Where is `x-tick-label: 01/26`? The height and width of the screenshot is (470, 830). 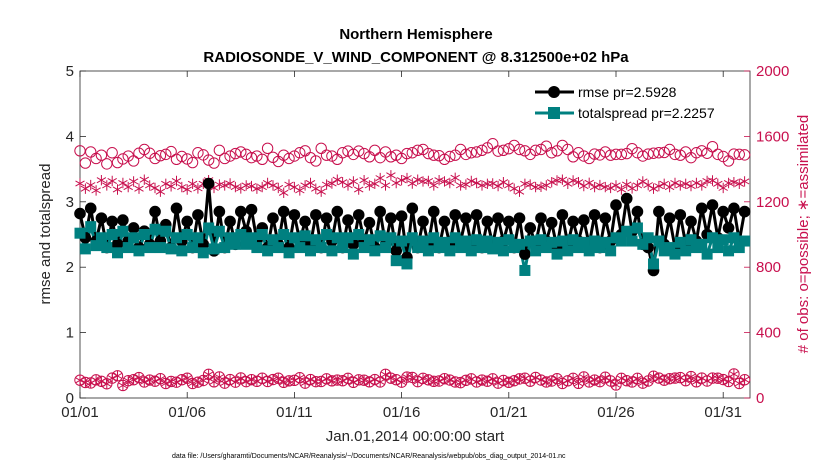 x-tick-label: 01/26 is located at coordinates (616, 412).